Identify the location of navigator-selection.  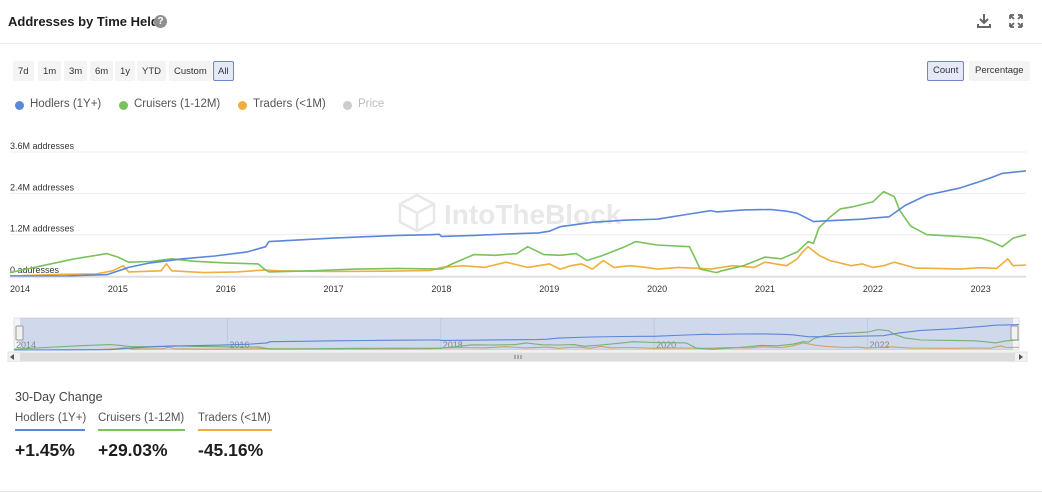
(516, 334).